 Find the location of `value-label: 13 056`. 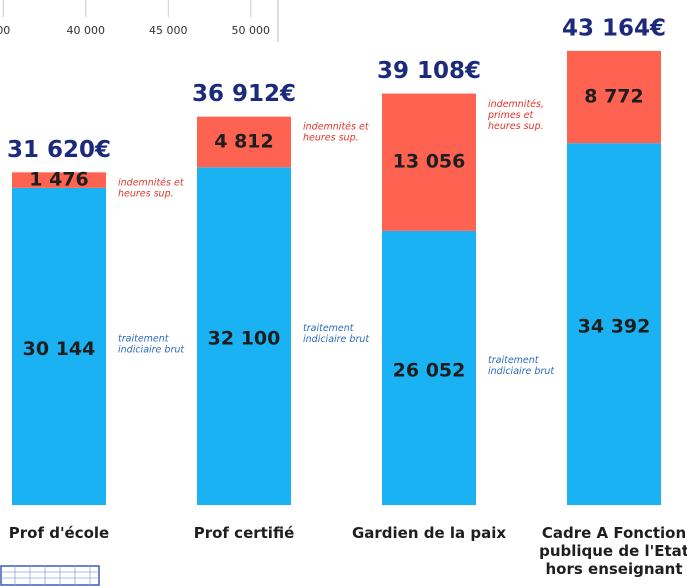

value-label: 13 056 is located at coordinates (429, 162).